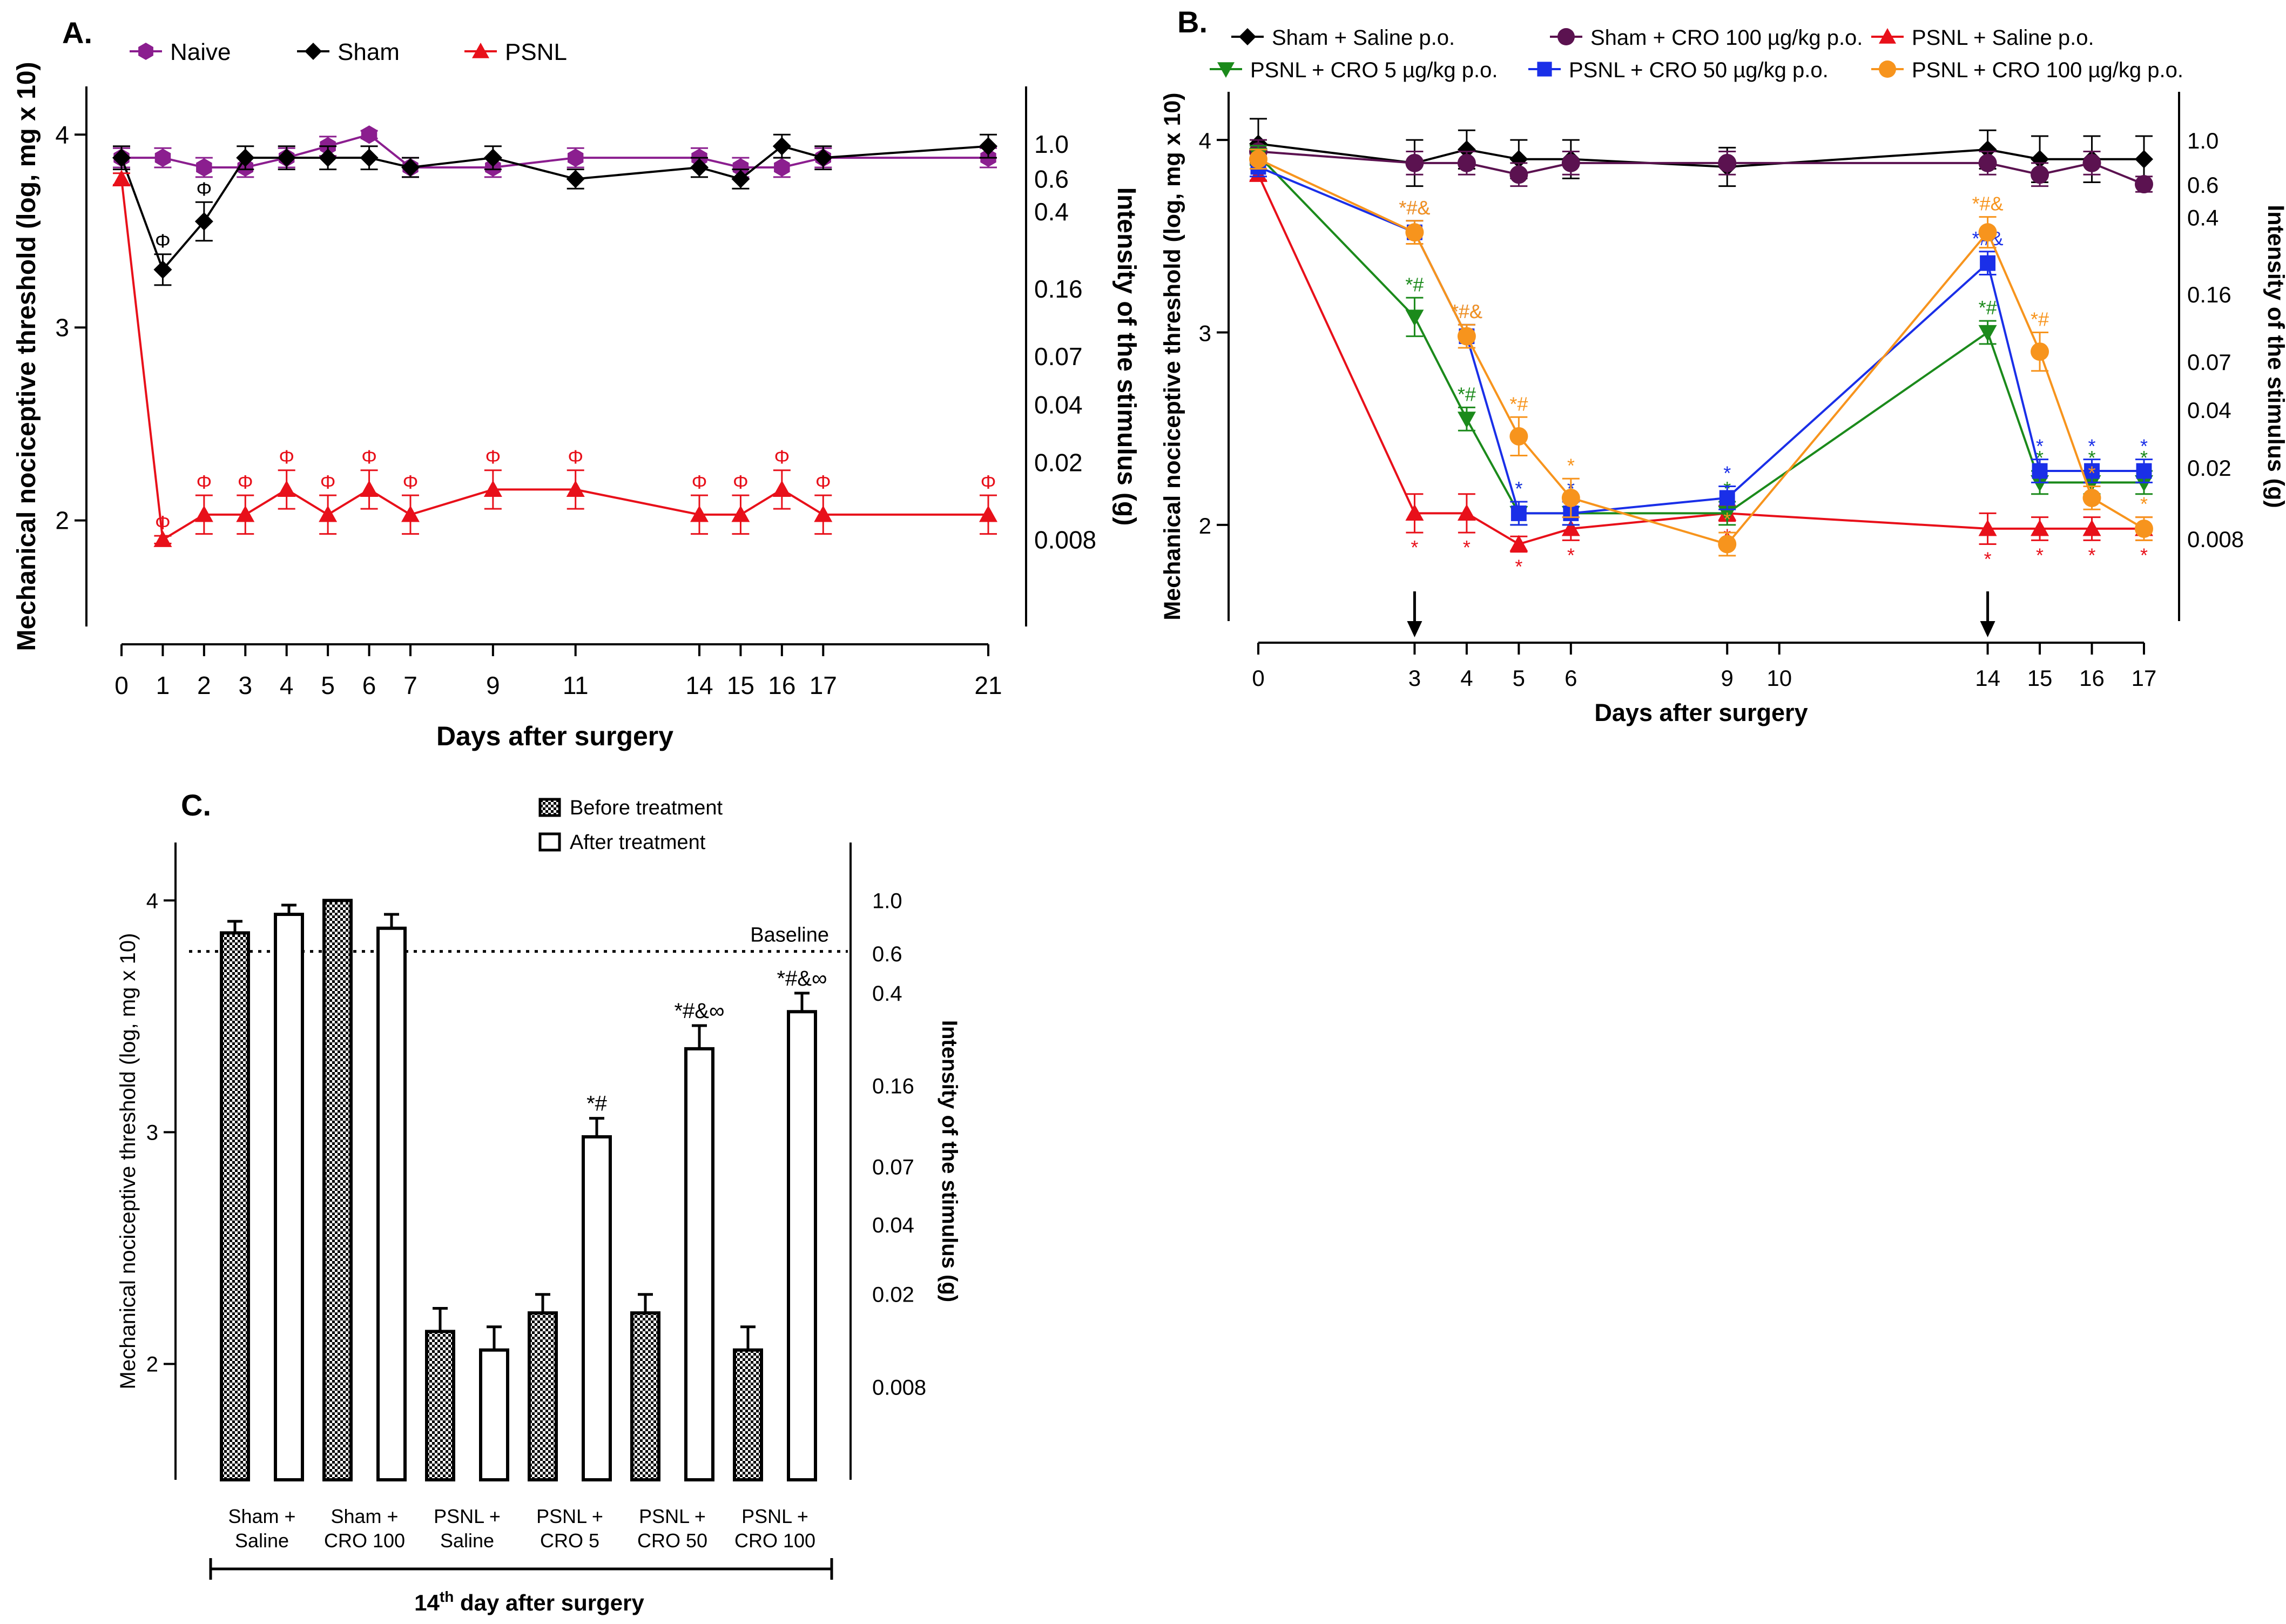  I want to click on x-tick-label: 14, so click(1987, 678).